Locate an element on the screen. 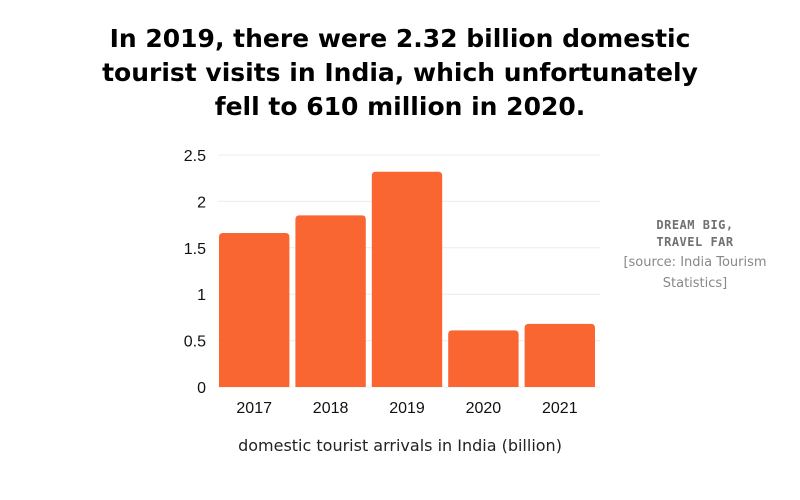 The image size is (800, 500). x-tick-label: 2020 is located at coordinates (484, 408).